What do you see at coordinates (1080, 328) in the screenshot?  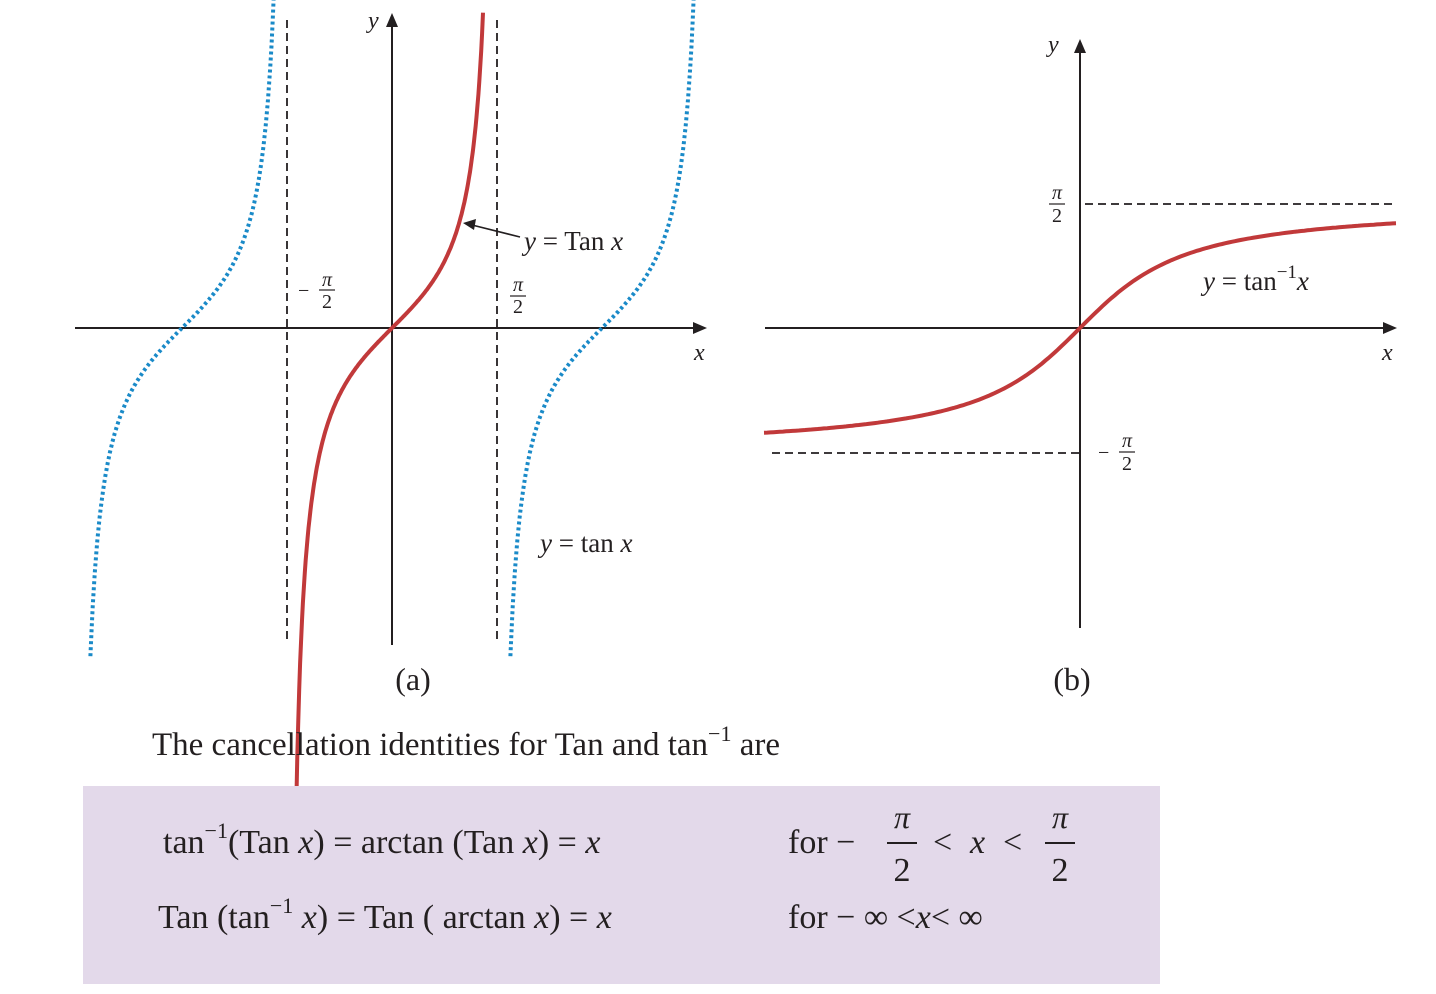 I see `arctan-curve` at bounding box center [1080, 328].